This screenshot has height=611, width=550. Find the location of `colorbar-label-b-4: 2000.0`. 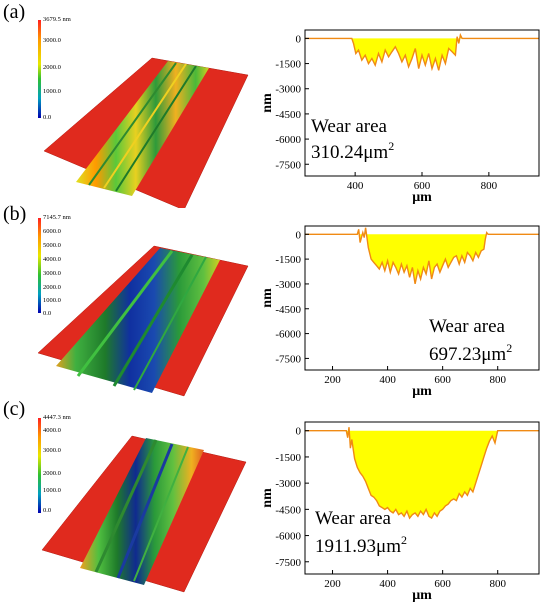

colorbar-label-b-4: 2000.0 is located at coordinates (52, 287).